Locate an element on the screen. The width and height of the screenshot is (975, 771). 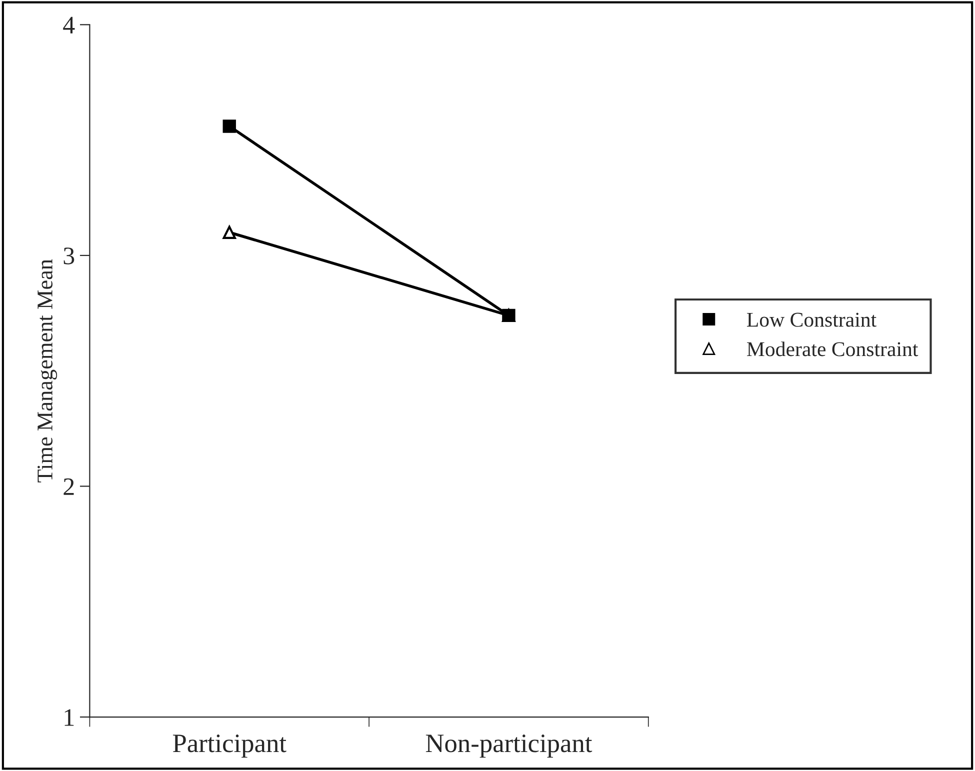
y-tick-label: 1 is located at coordinates (69, 717).